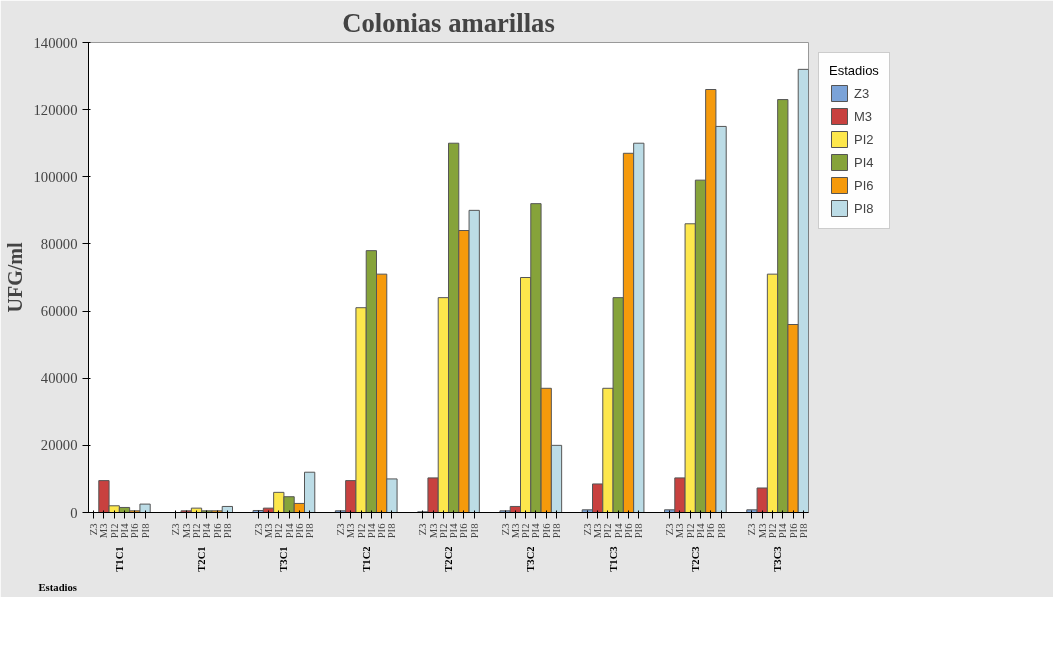  What do you see at coordinates (695, 559) in the screenshot?
I see `x-tick-label: T2C3` at bounding box center [695, 559].